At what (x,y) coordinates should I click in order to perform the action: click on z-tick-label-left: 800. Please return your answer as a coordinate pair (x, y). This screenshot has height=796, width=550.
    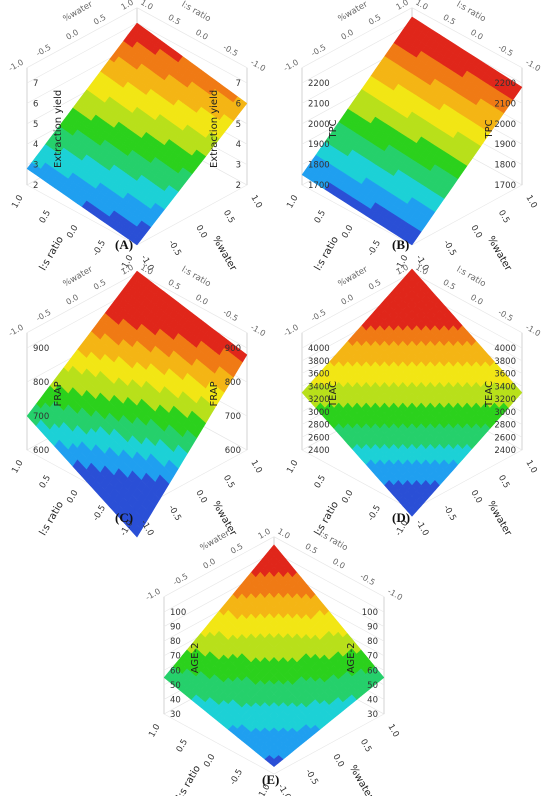
    Looking at the image, I should click on (233, 383).